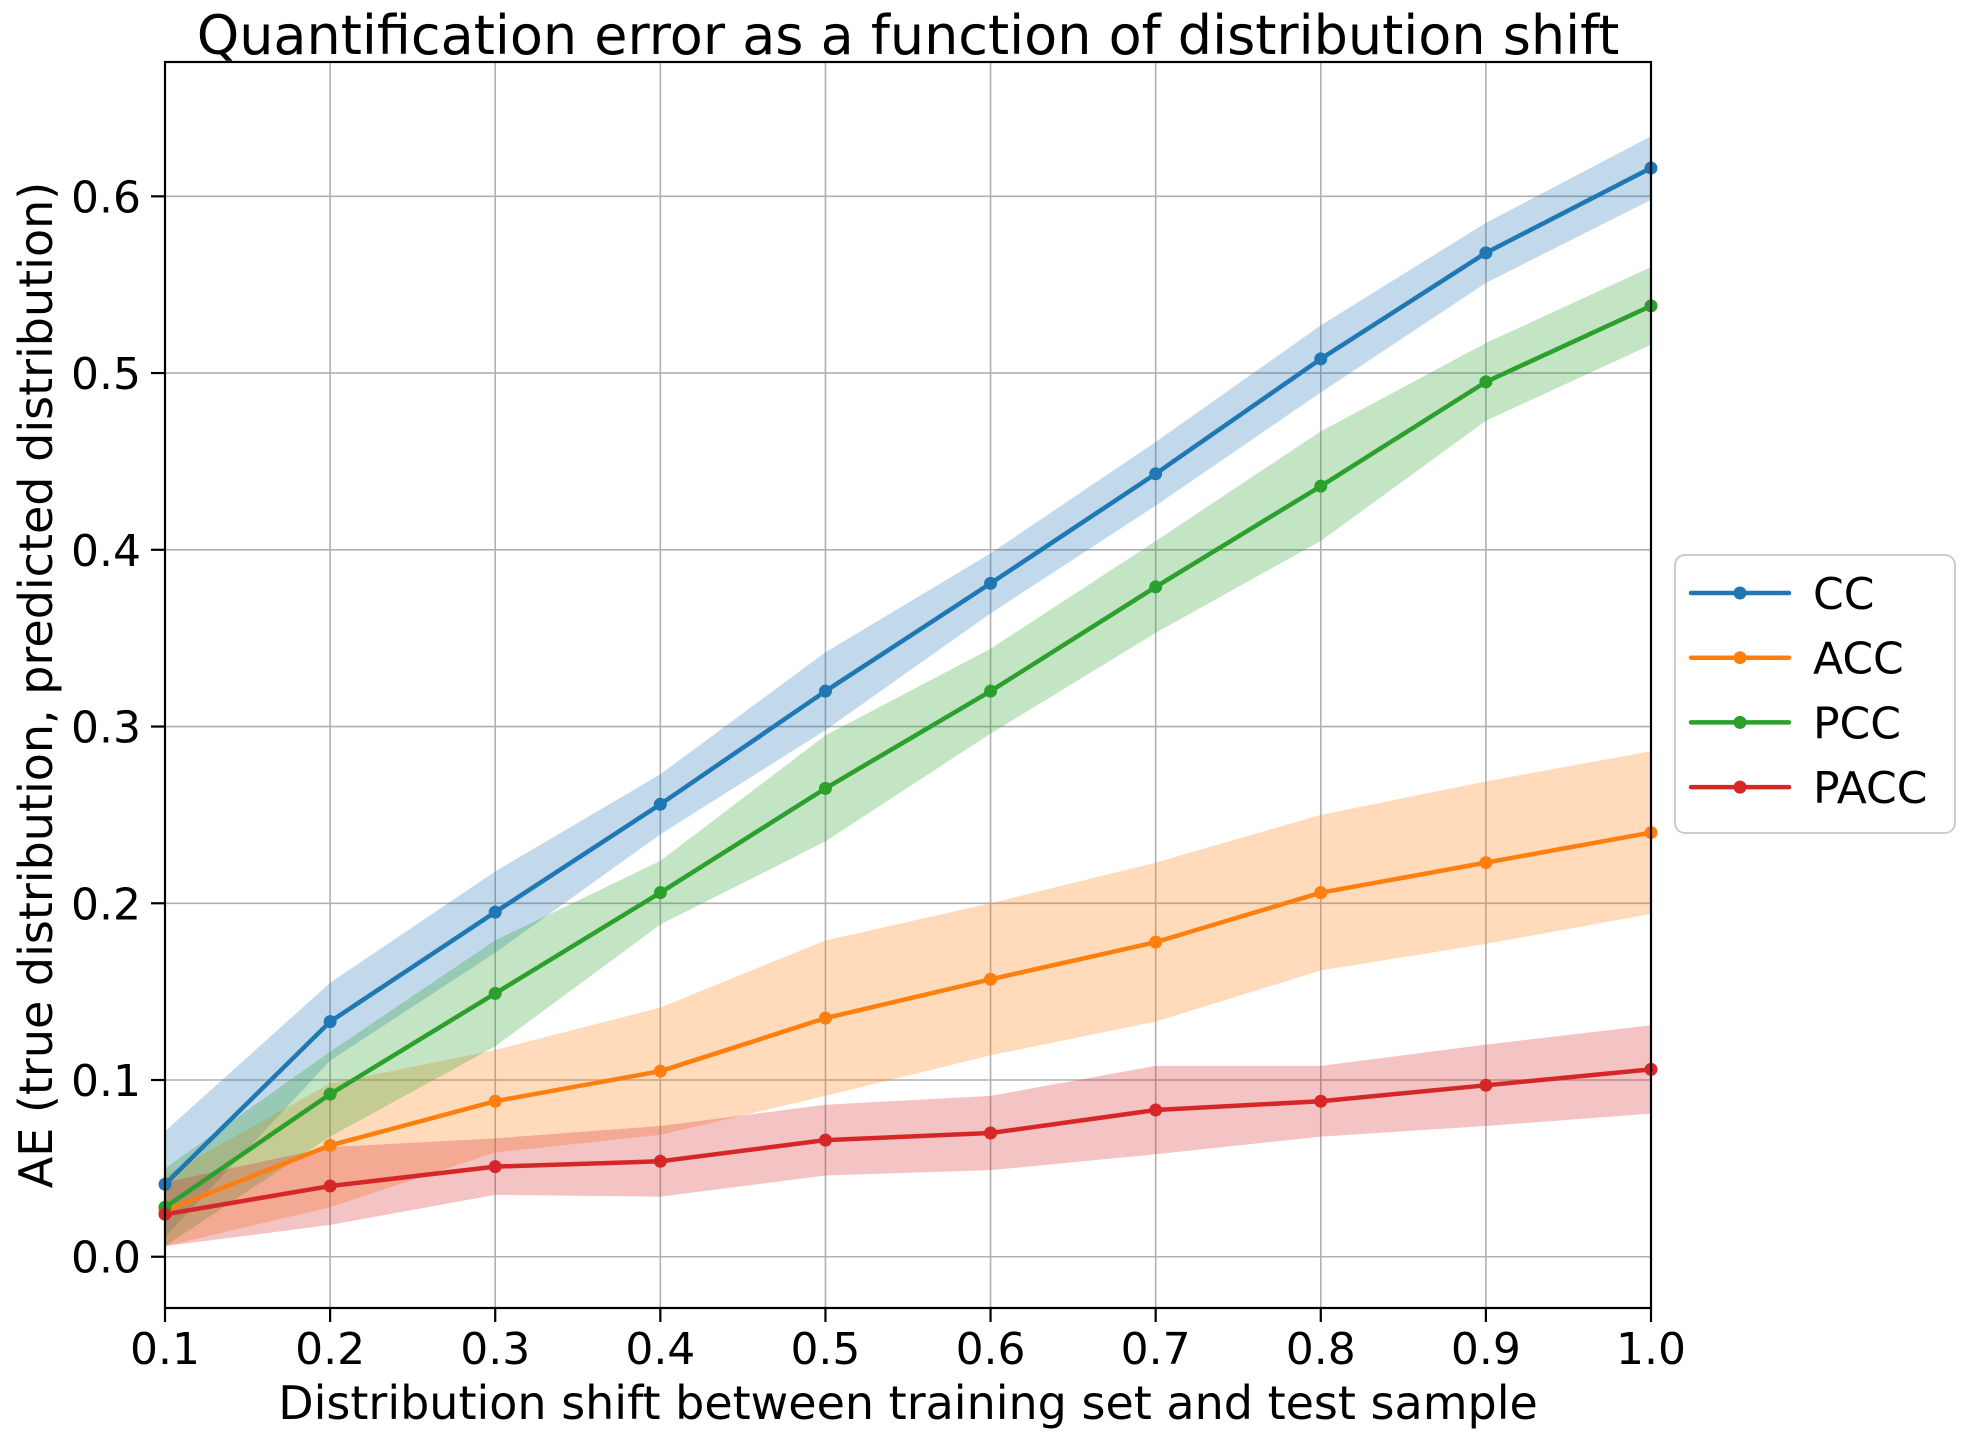 This screenshot has height=1446, width=1969. What do you see at coordinates (660, 1349) in the screenshot?
I see `x-tick-label: 0.4` at bounding box center [660, 1349].